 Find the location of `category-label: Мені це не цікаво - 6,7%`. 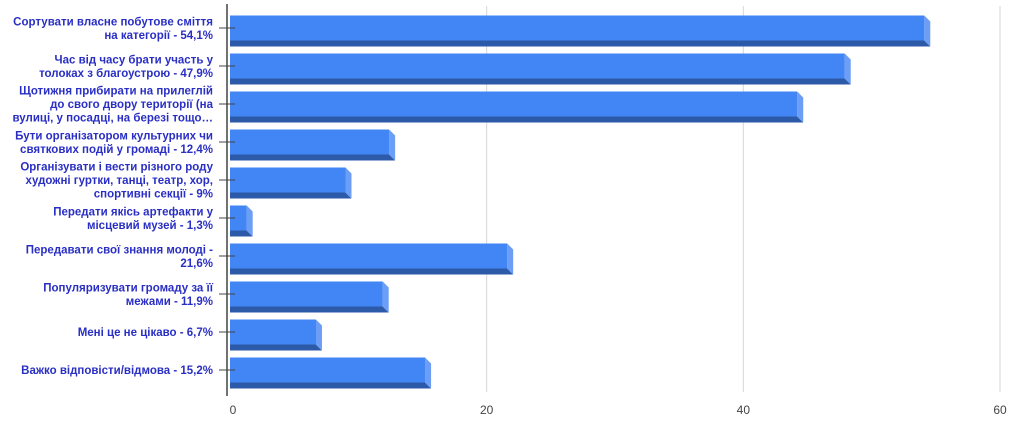

category-label: Мені це не цікаво - 6,7% is located at coordinates (145, 333).